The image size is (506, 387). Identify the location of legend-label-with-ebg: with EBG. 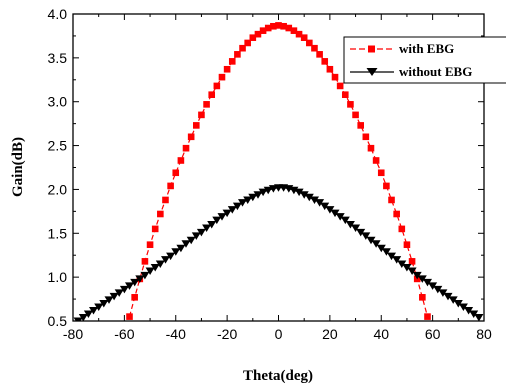
(426, 48).